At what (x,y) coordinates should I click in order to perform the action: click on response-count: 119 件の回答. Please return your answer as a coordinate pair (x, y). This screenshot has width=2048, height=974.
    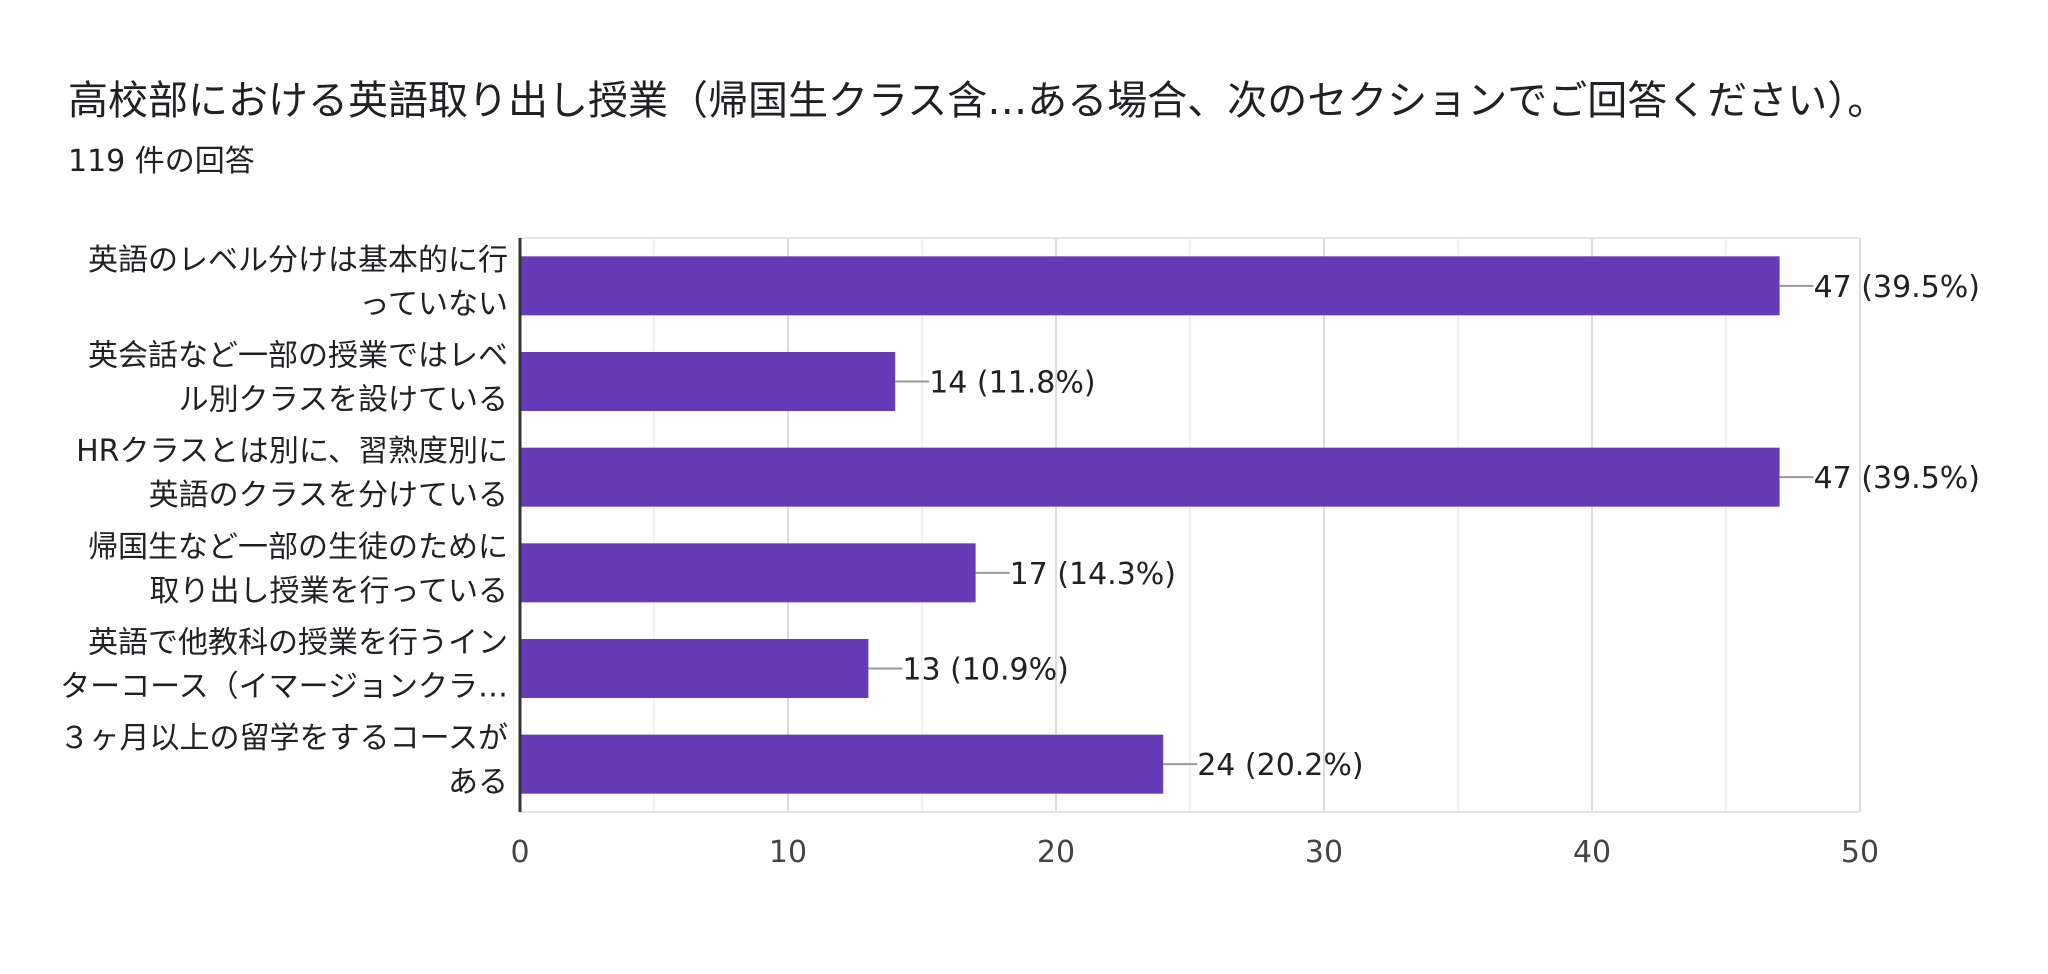
    Looking at the image, I should click on (161, 161).